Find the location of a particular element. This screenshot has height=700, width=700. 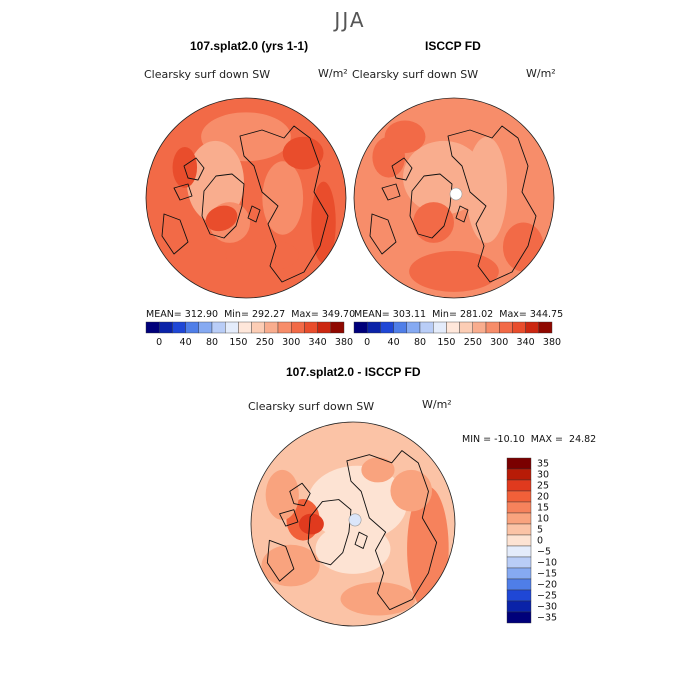

panel3-title: 107.splat2.0 - ISCCP FD is located at coordinates (353, 372).